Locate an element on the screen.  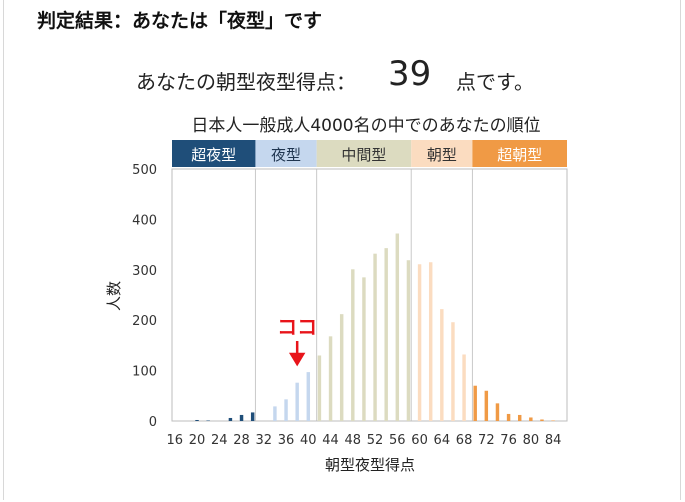
x-tick-label-28: 28 is located at coordinates (241, 440).